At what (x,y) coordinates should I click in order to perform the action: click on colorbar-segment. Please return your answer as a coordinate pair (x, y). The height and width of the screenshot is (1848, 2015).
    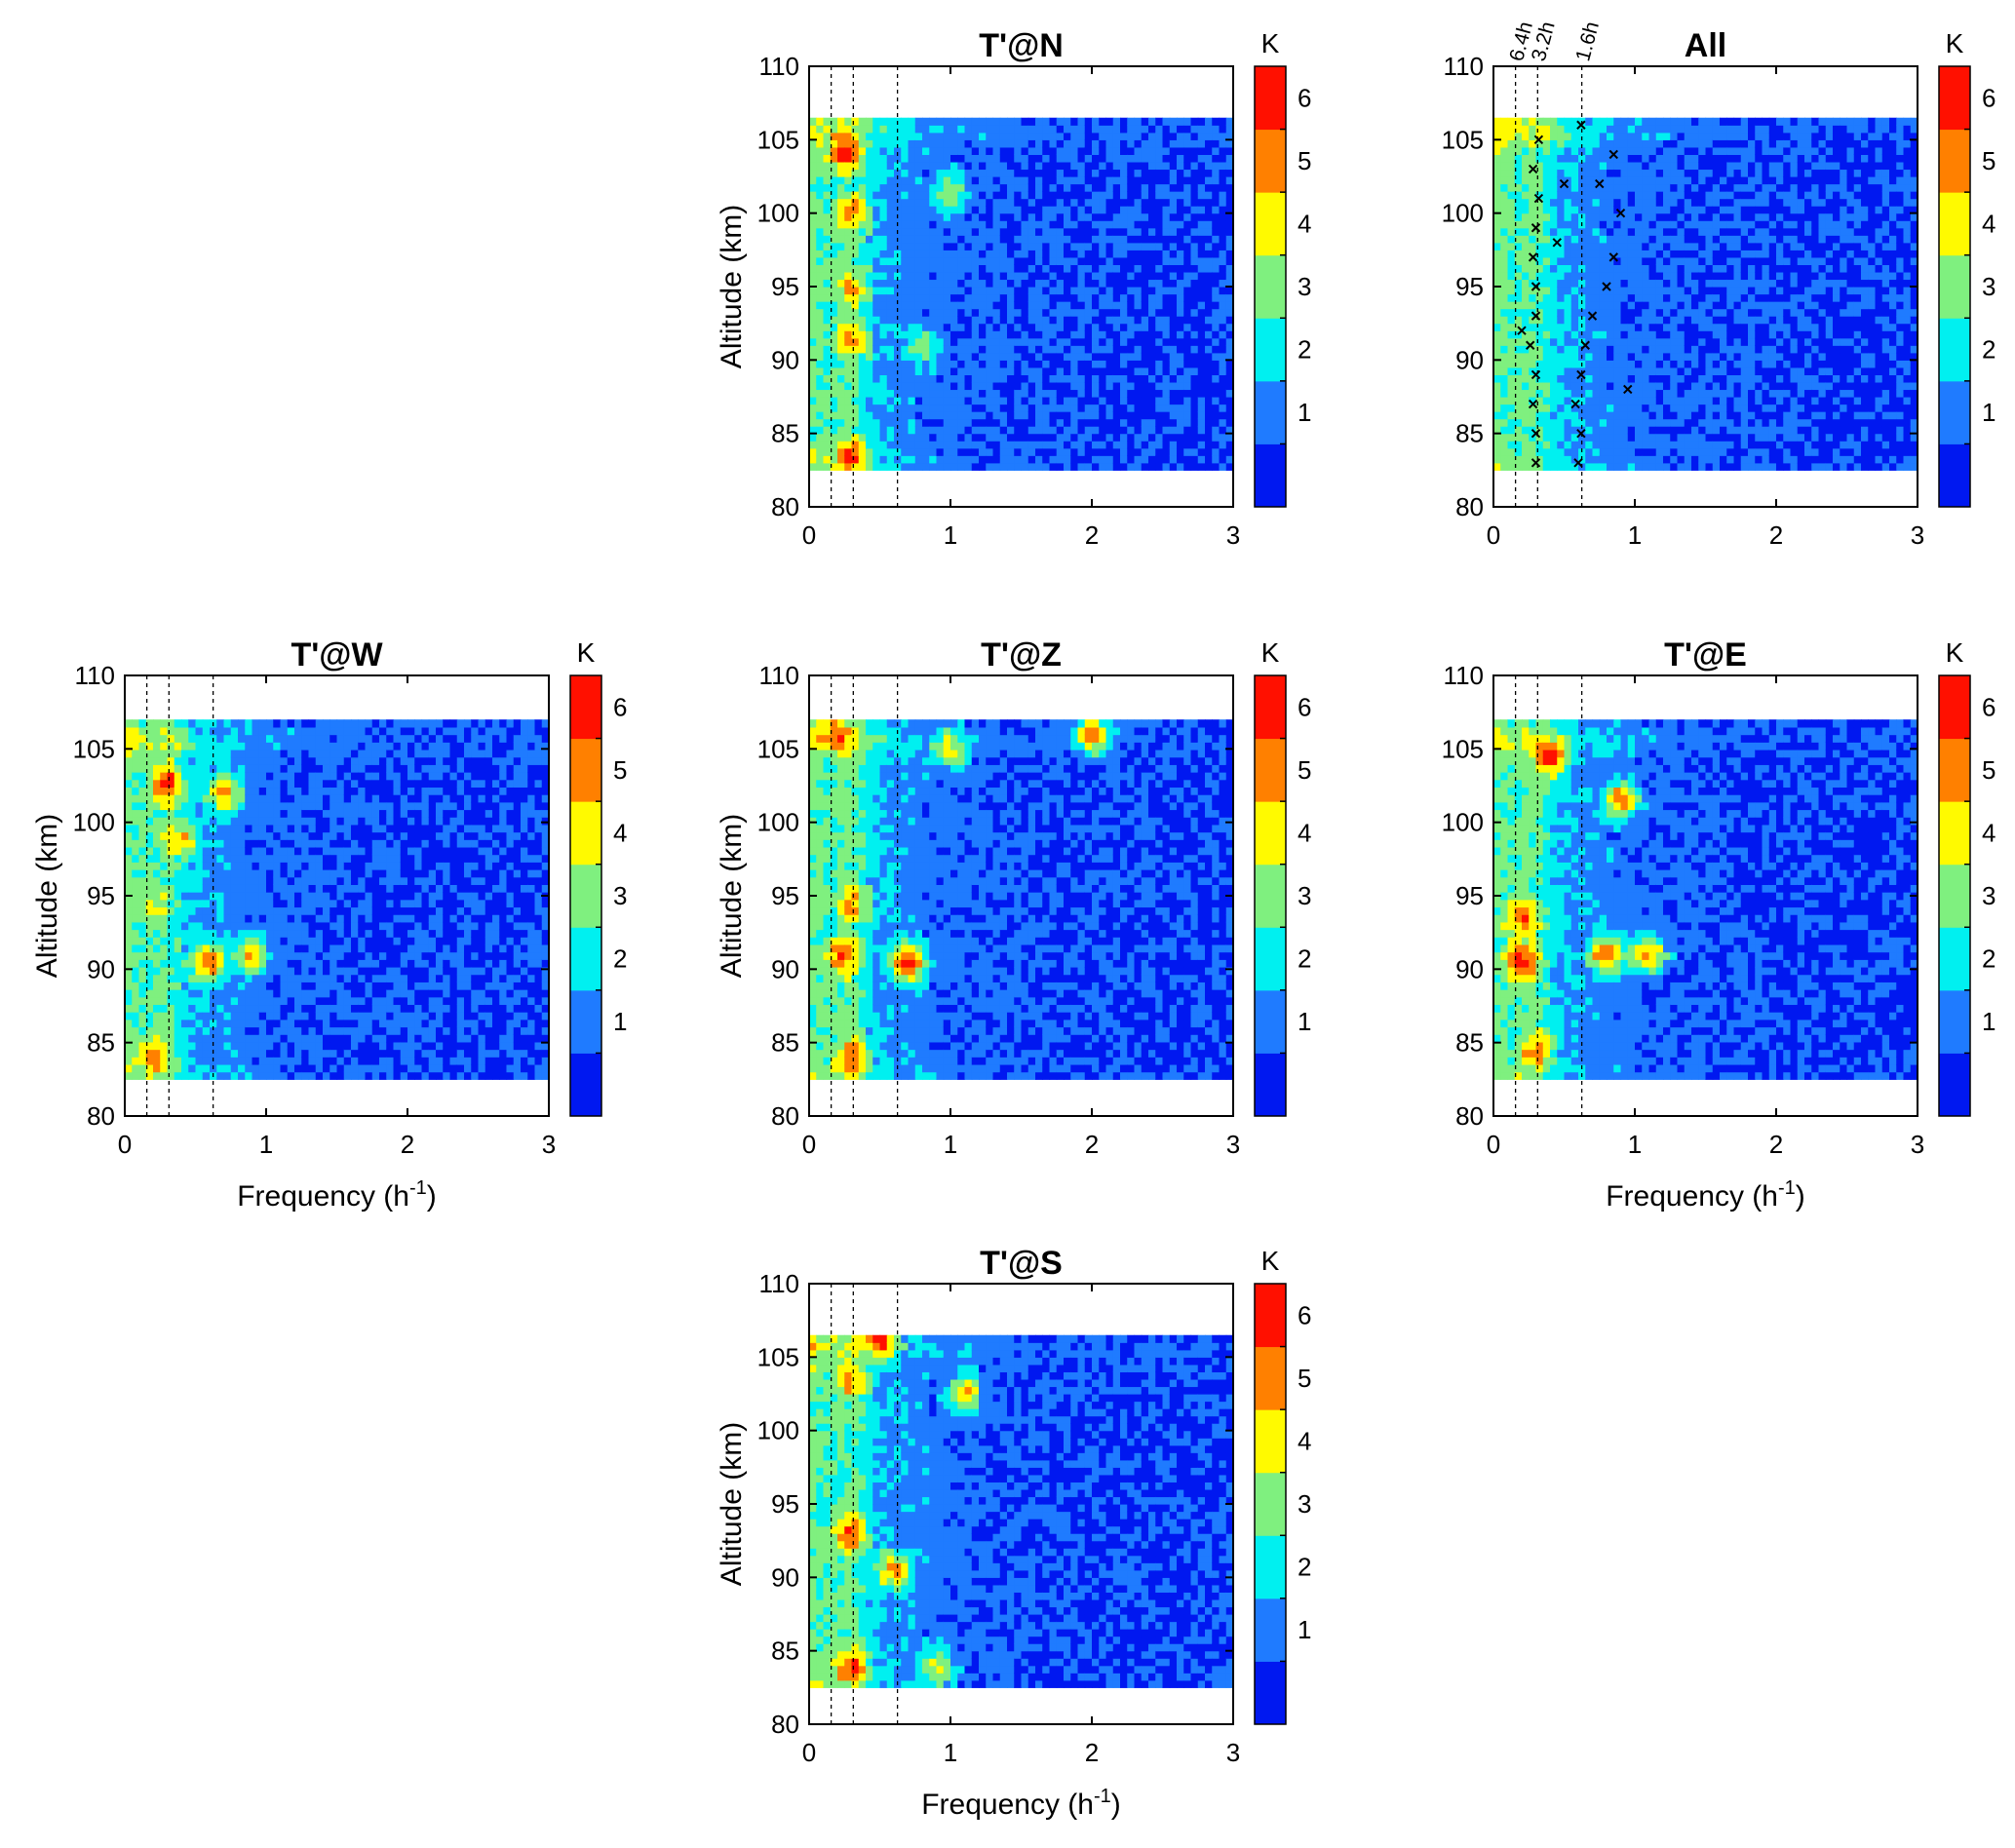
    Looking at the image, I should click on (1271, 350).